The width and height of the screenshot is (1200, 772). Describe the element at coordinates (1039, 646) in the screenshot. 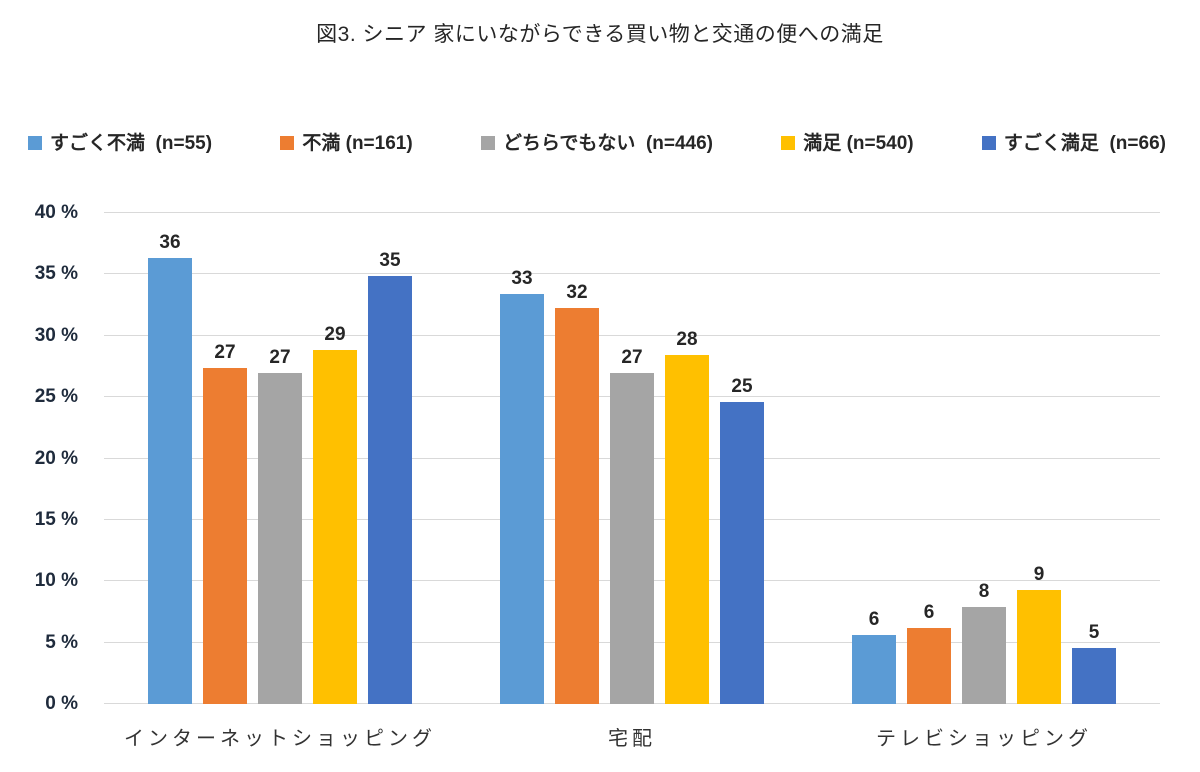

I see `bar-満足-テレビショッピング` at that location.